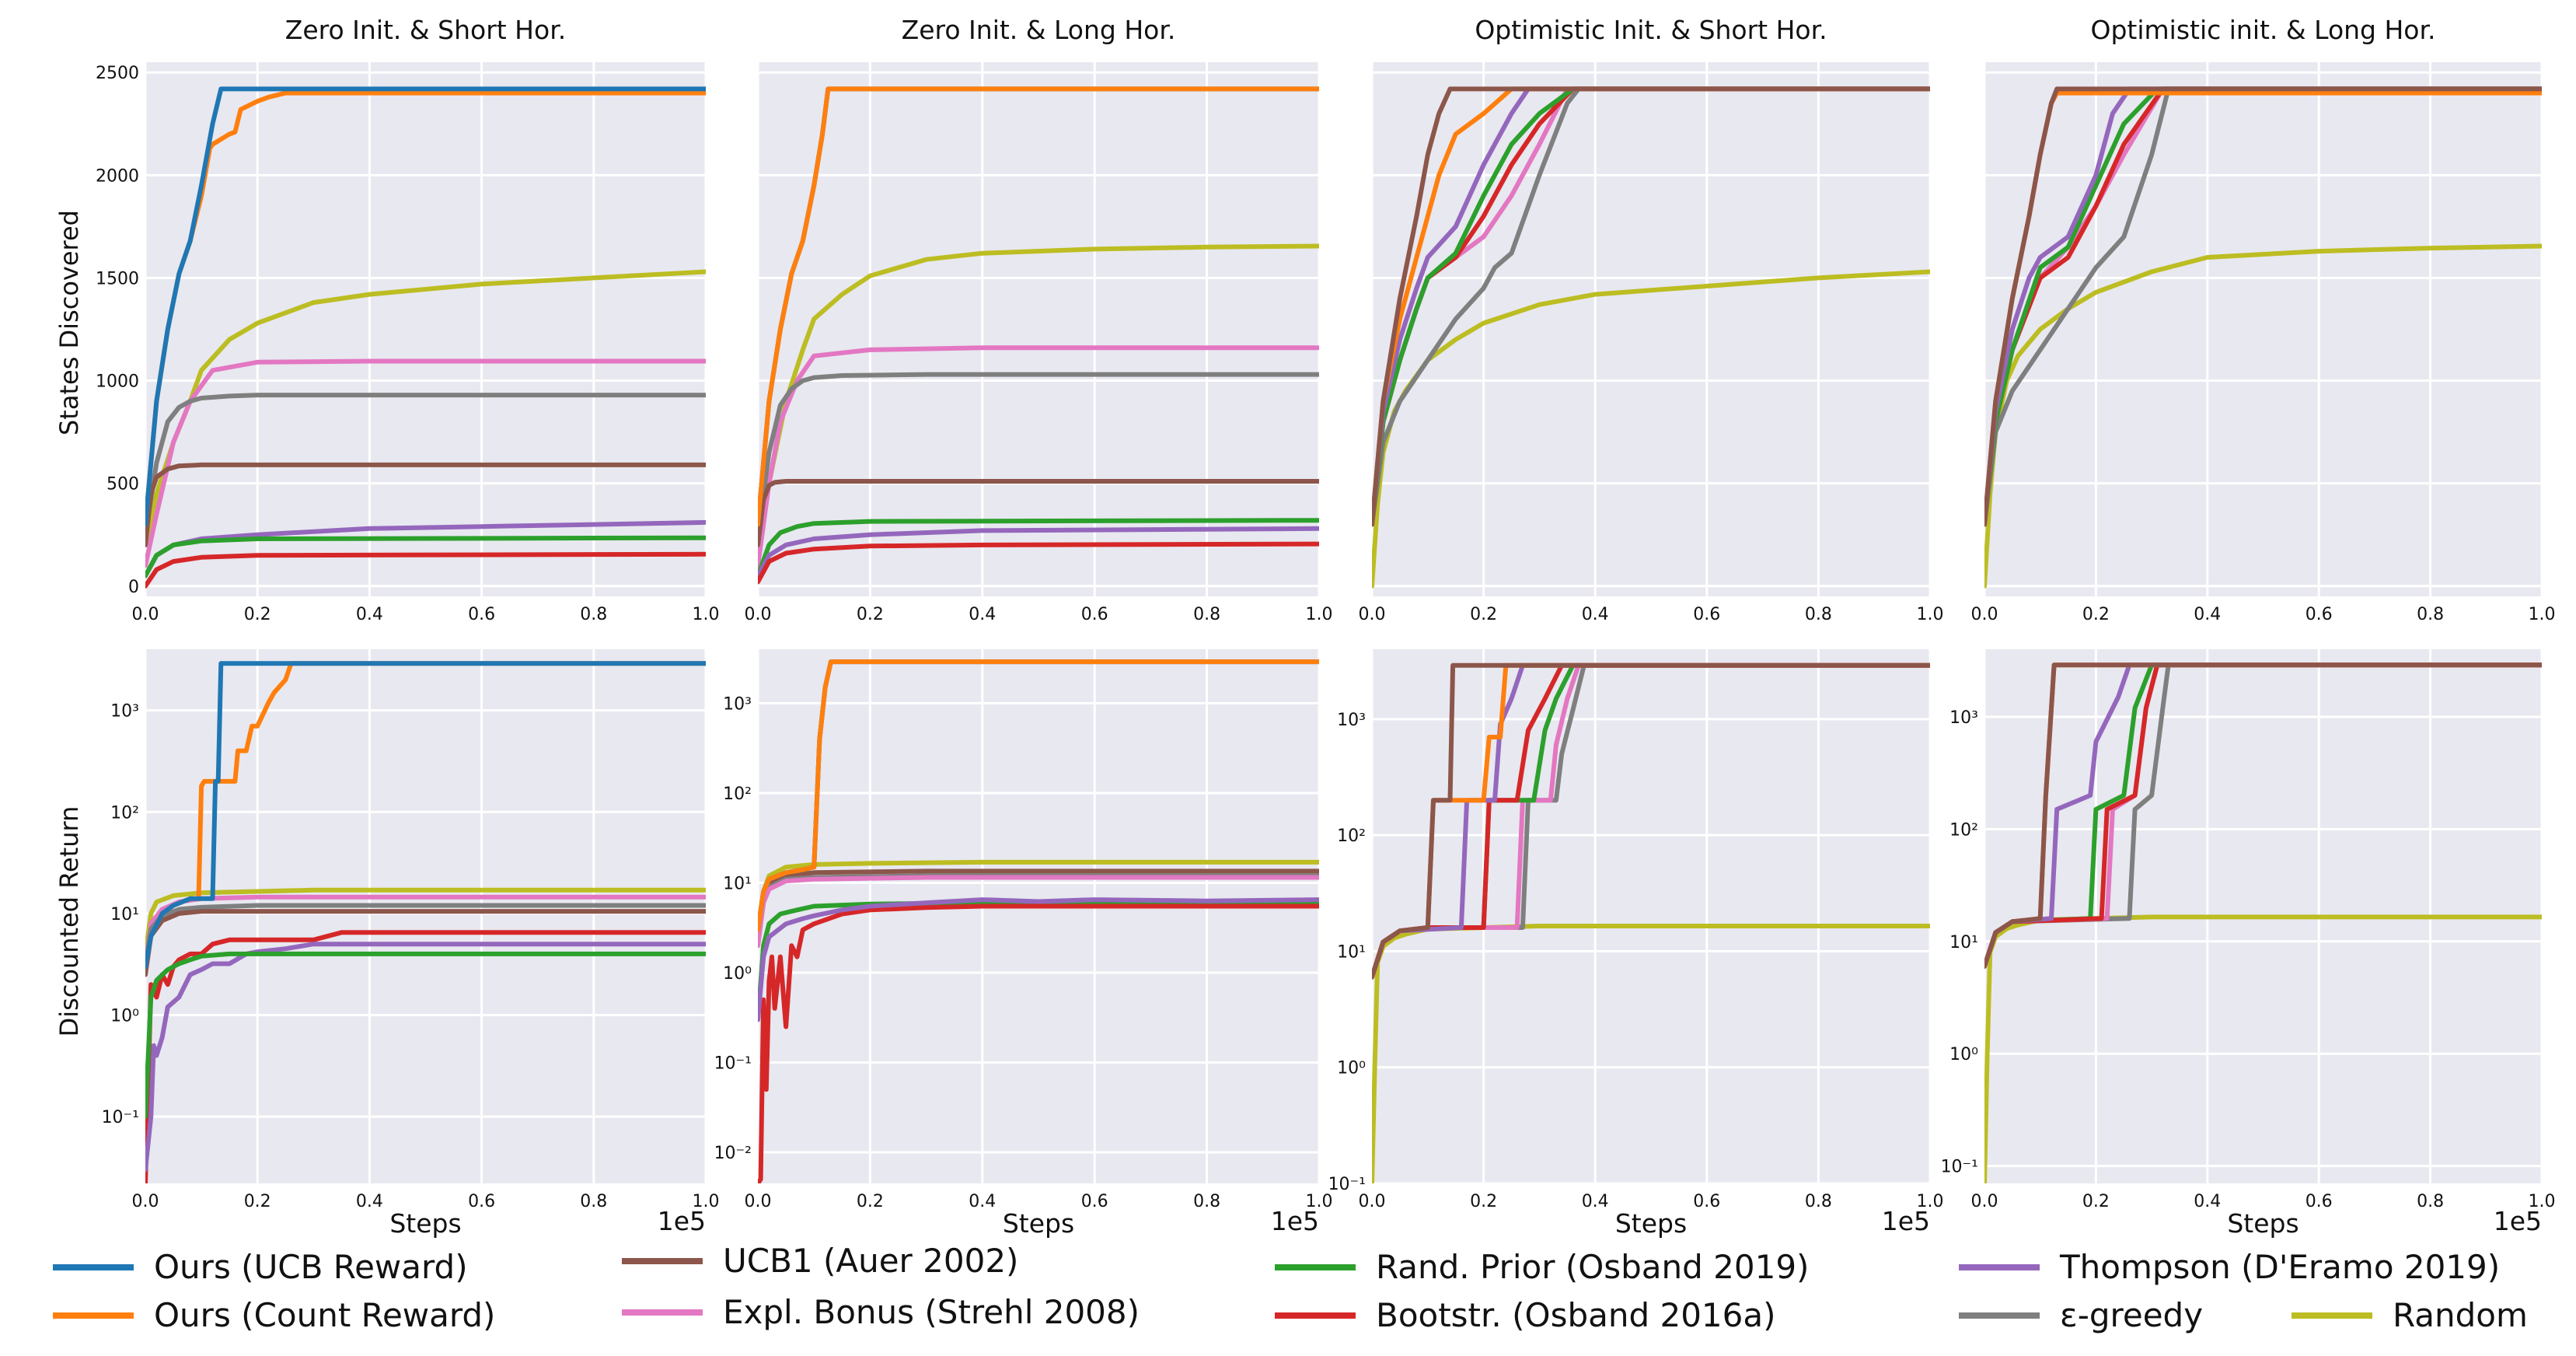 Image resolution: width=2576 pixels, height=1356 pixels. I want to click on row-label-return: Discounted Return, so click(69, 921).